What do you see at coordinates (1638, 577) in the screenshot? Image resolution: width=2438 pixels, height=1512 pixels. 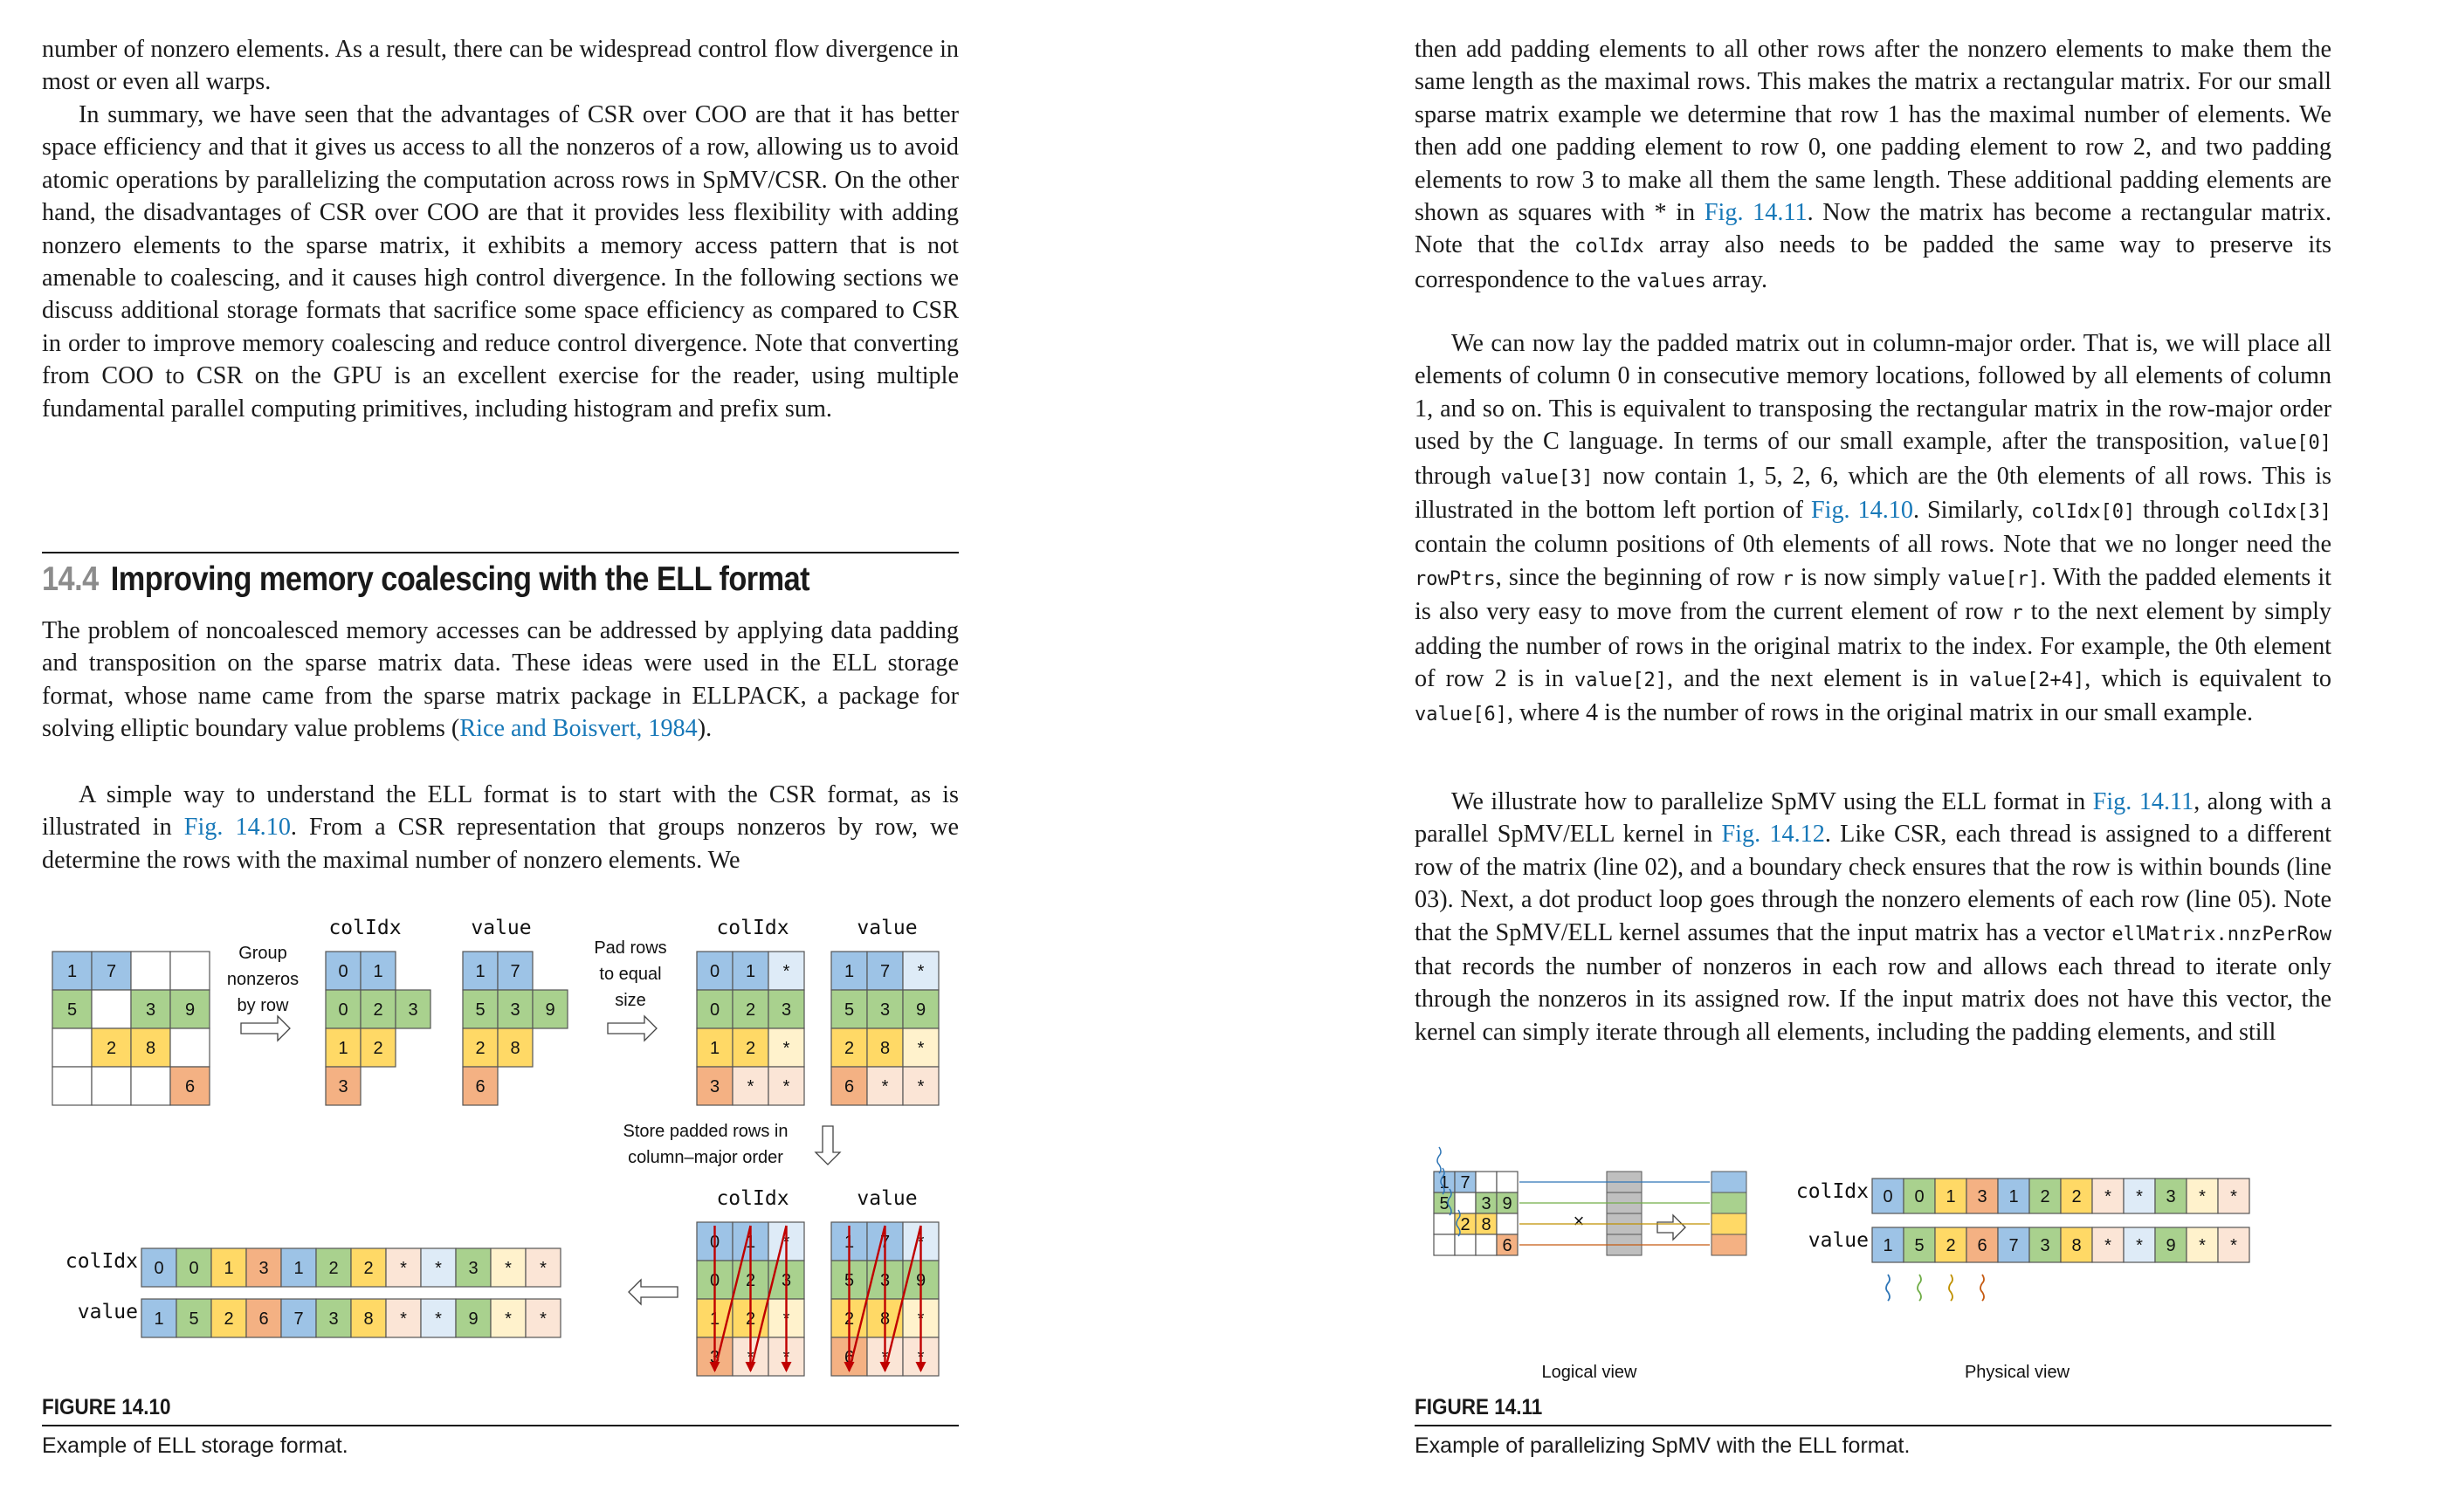 I see `text: , since the beginning of row` at bounding box center [1638, 577].